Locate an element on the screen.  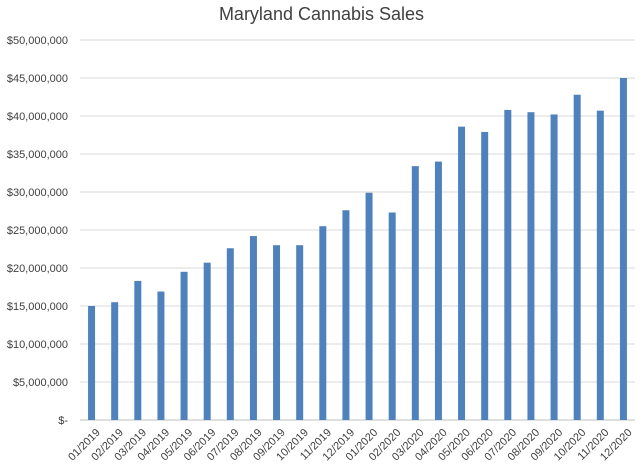
y-tick-label: $15,000,000 is located at coordinates (37, 307).